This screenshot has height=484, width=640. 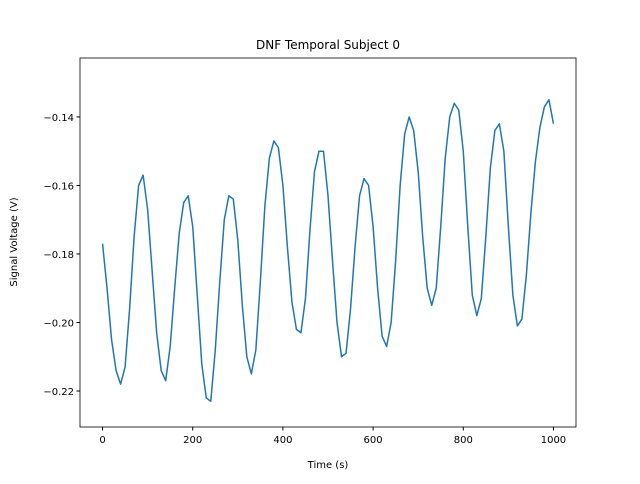 I want to click on y-tick-label: −0.14, so click(x=58, y=118).